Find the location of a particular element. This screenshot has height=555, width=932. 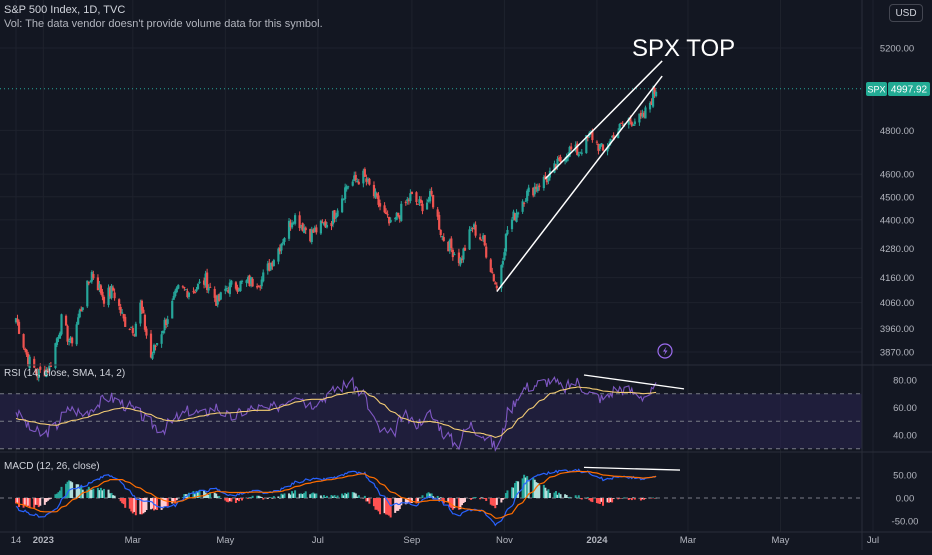

price-tick-label: 4600.00 is located at coordinates (897, 175).